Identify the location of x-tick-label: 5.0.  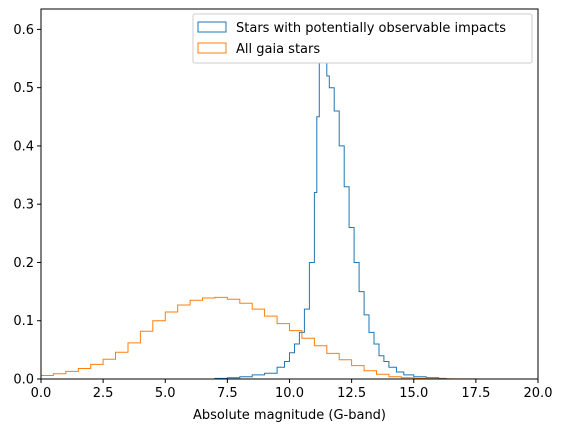
(165, 393).